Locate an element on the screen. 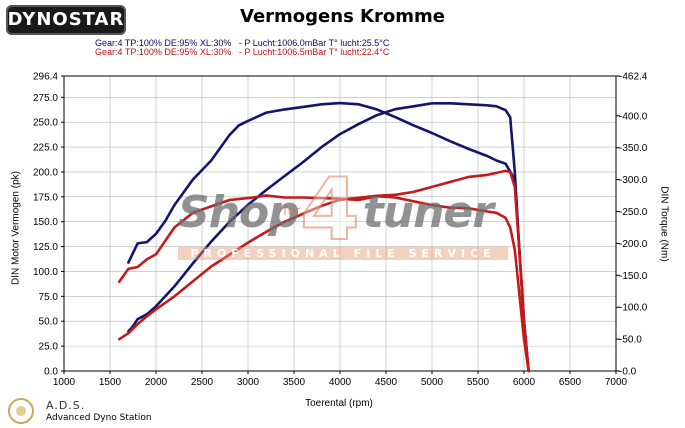 The image size is (685, 428). x-tick-label-5: 3500 is located at coordinates (294, 382).